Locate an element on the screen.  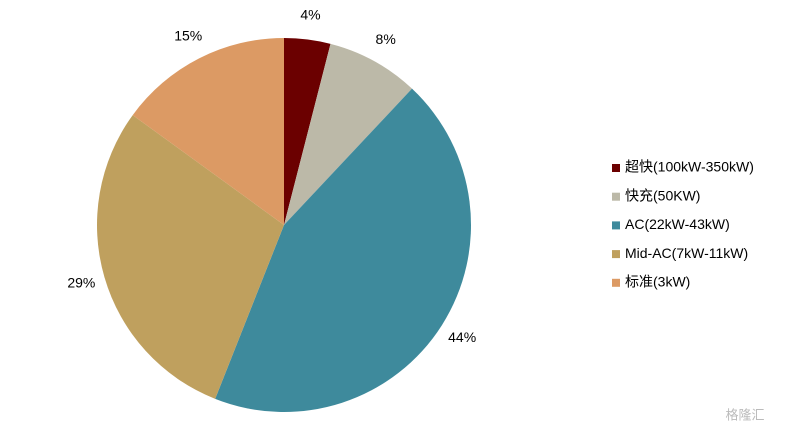
legend-label: AC(22kW-43kW) is located at coordinates (677, 224).